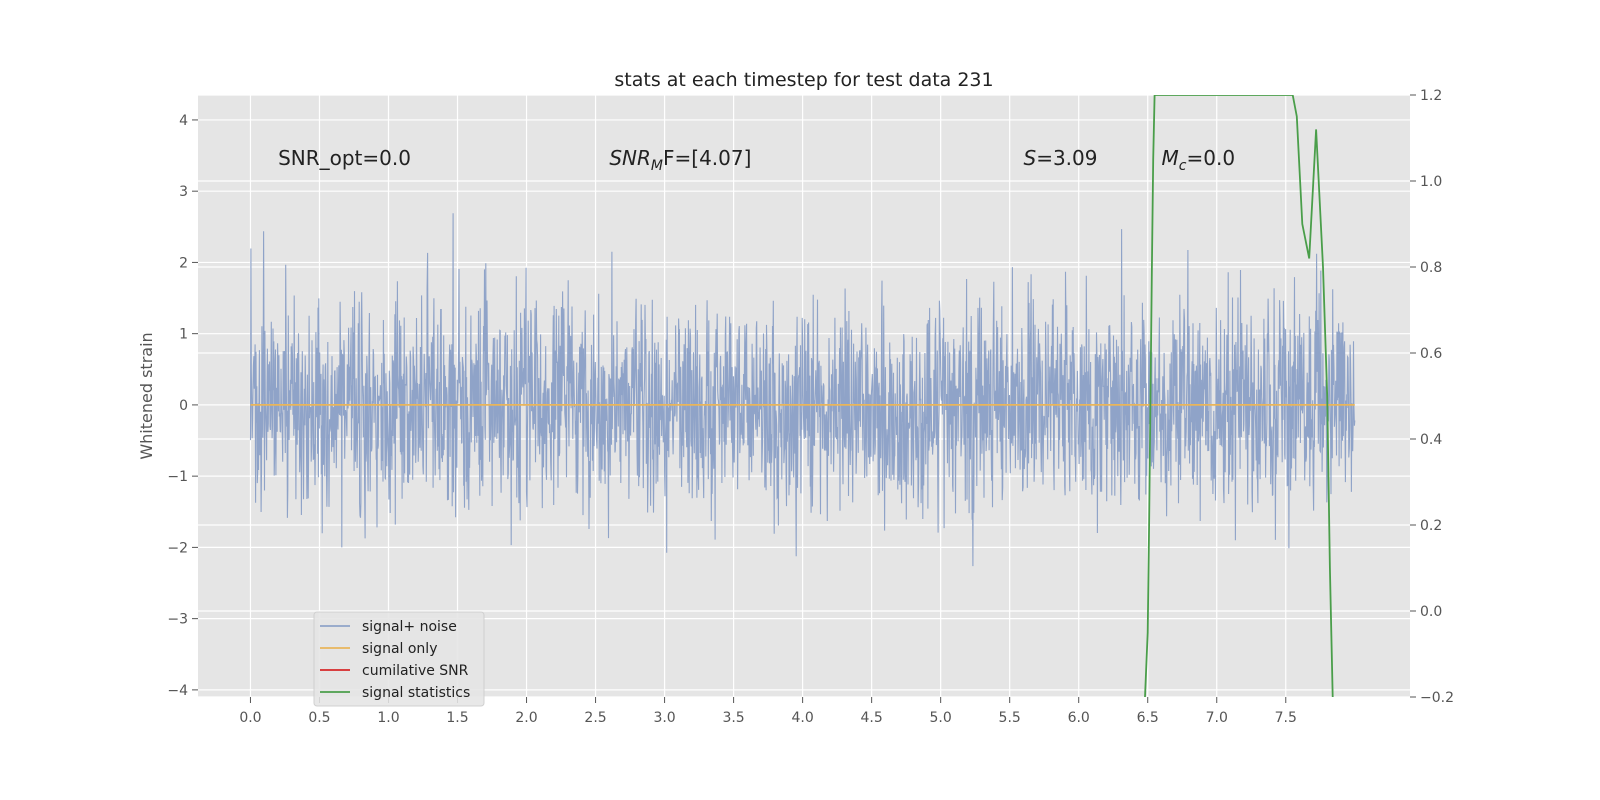  What do you see at coordinates (1029, 158) in the screenshot?
I see `annotation-prefix: S` at bounding box center [1029, 158].